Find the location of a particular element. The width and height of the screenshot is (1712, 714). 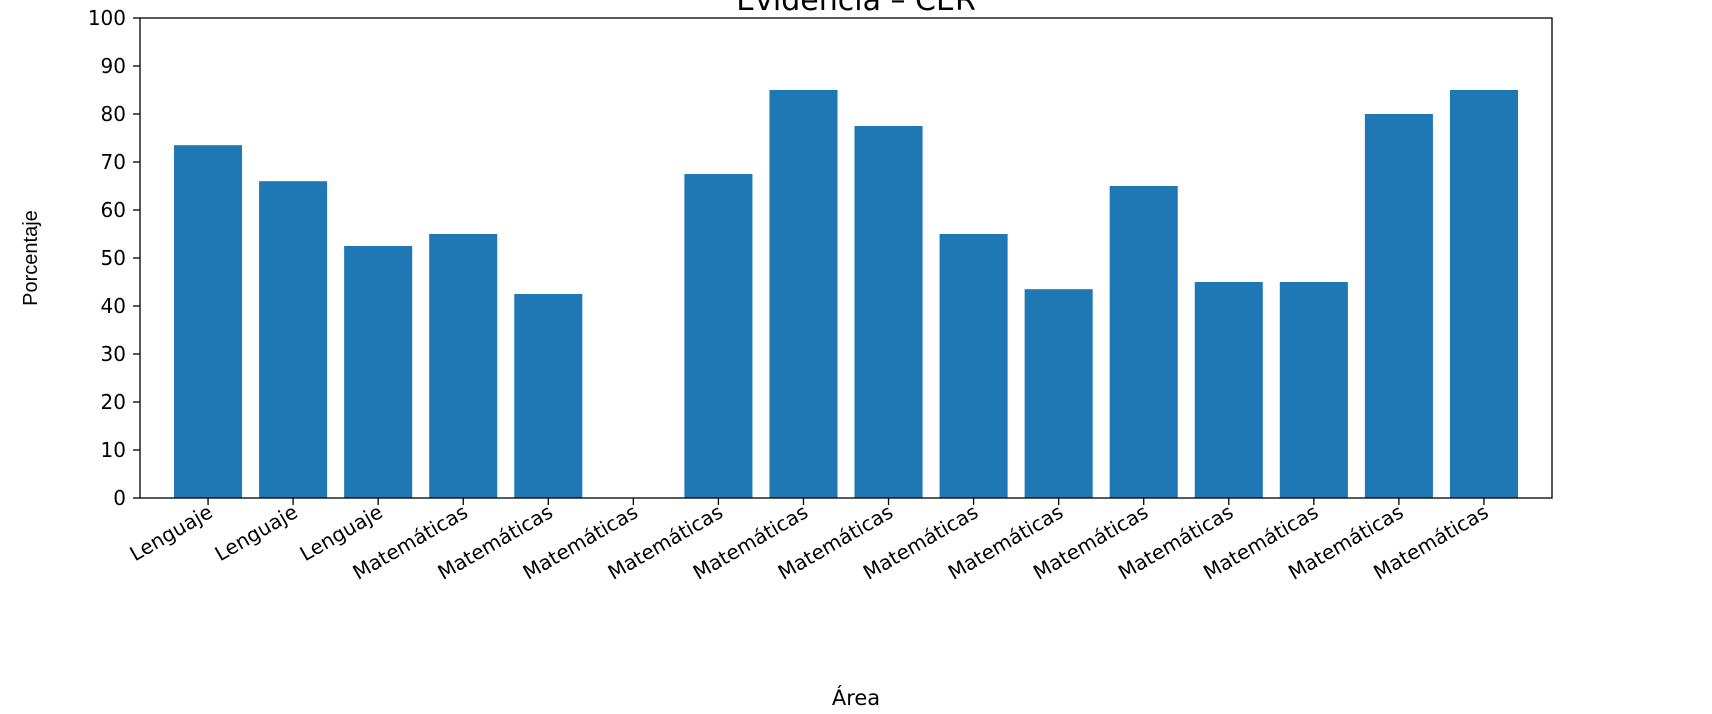

y-tick-label: 10 is located at coordinates (113, 450).